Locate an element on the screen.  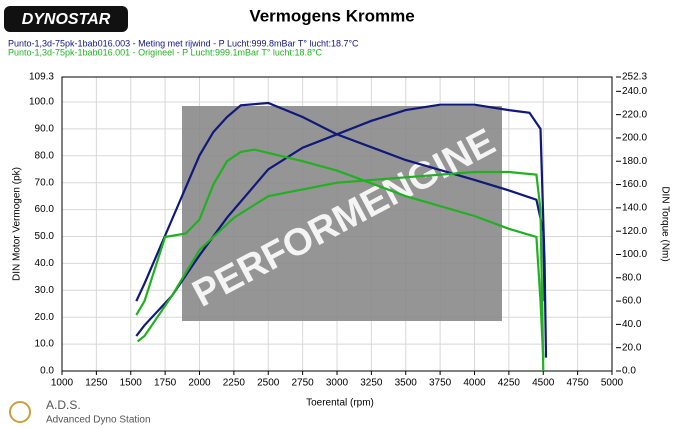
y2-tick-label: 240.0 is located at coordinates (634, 91).